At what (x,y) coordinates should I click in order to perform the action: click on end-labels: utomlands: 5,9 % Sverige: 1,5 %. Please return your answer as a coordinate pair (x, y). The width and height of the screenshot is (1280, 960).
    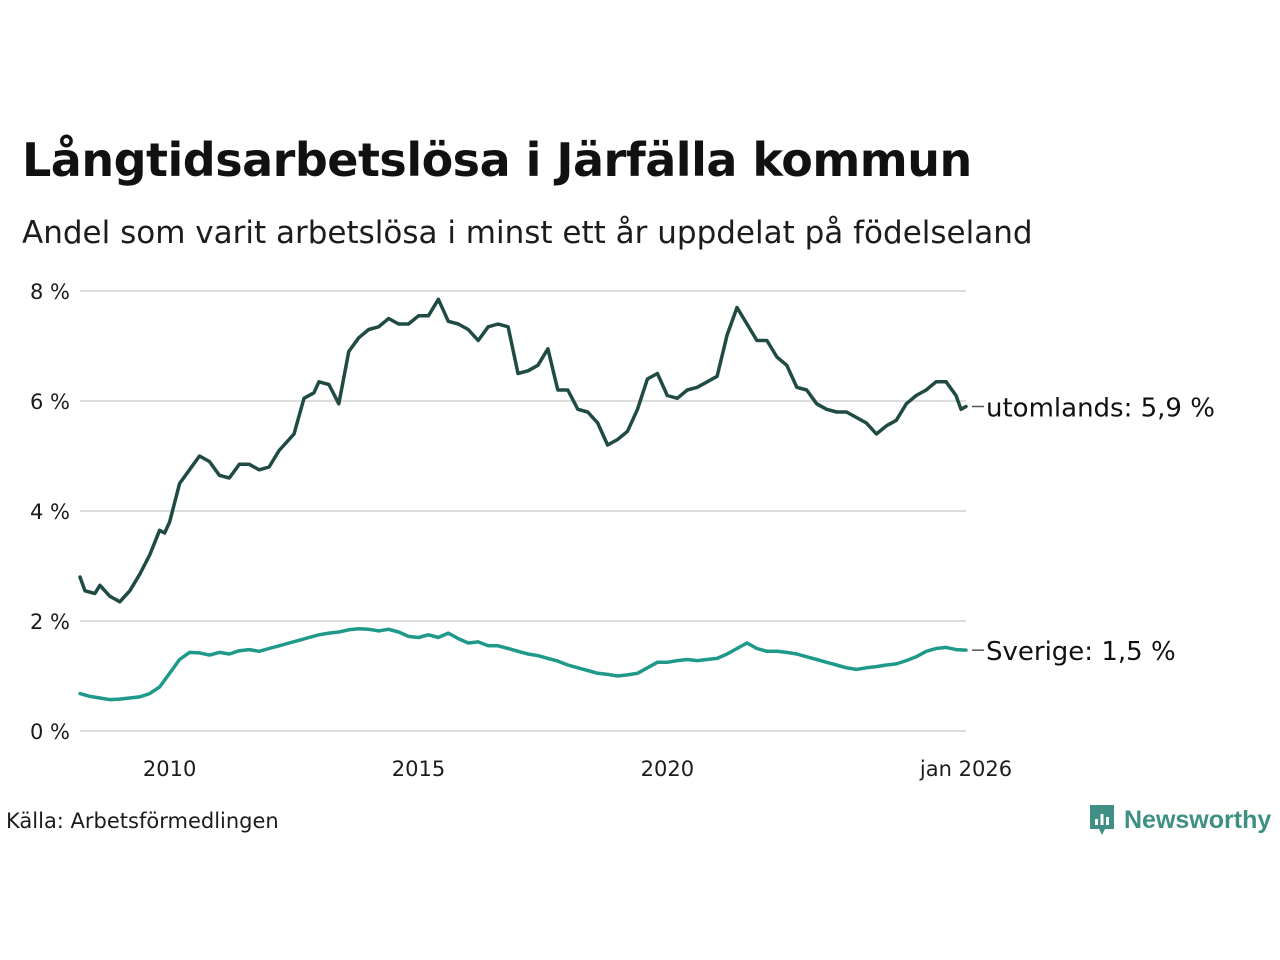
    Looking at the image, I should click on (1093, 530).